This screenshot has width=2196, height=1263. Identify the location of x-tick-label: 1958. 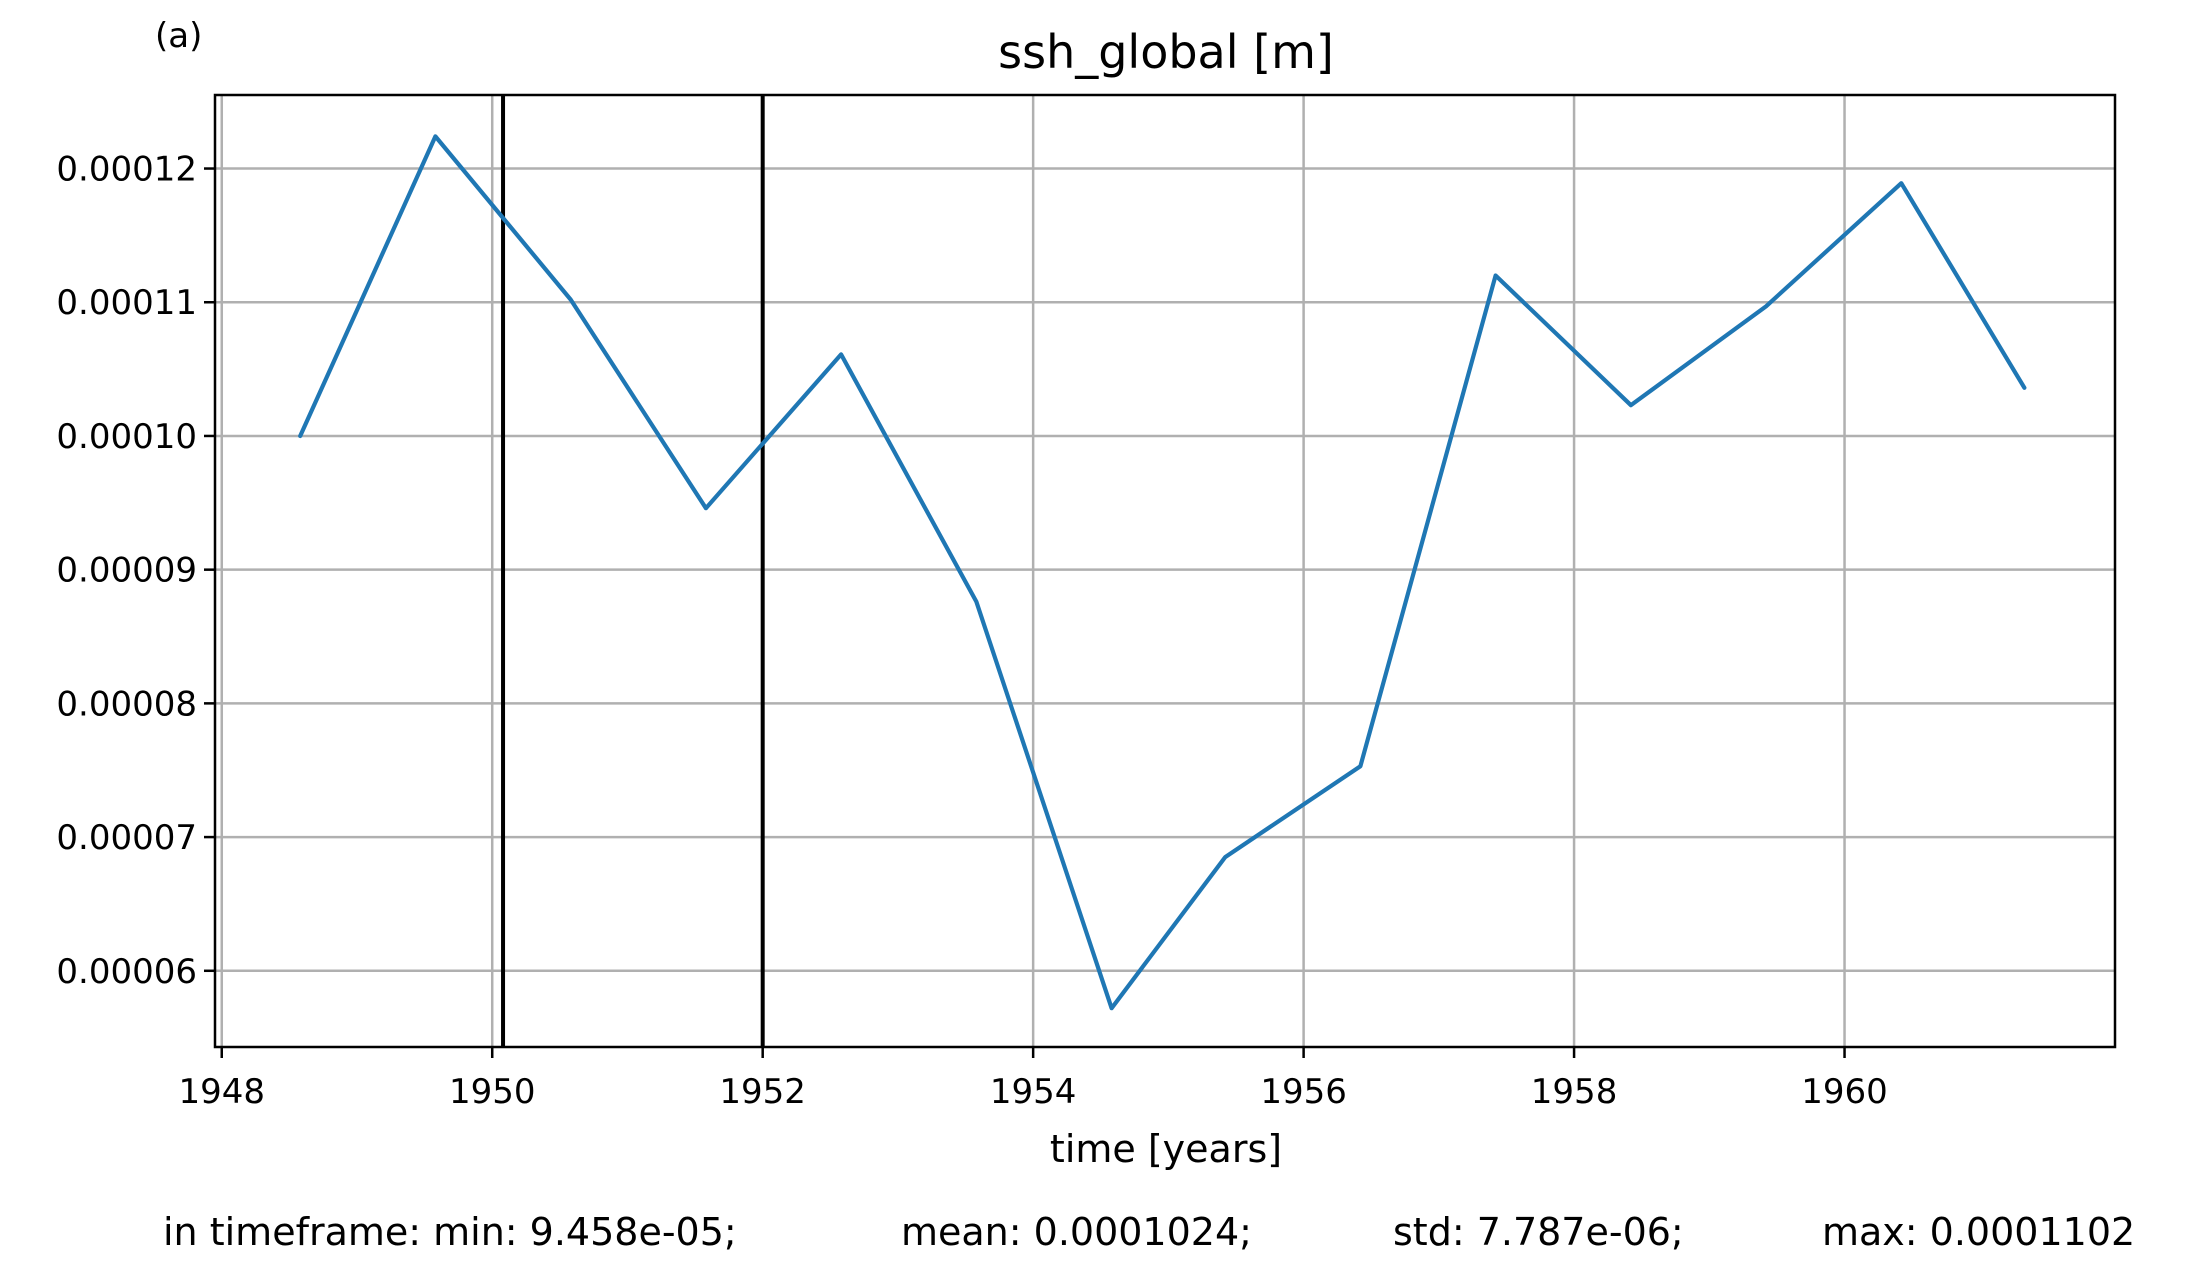
(1574, 1092).